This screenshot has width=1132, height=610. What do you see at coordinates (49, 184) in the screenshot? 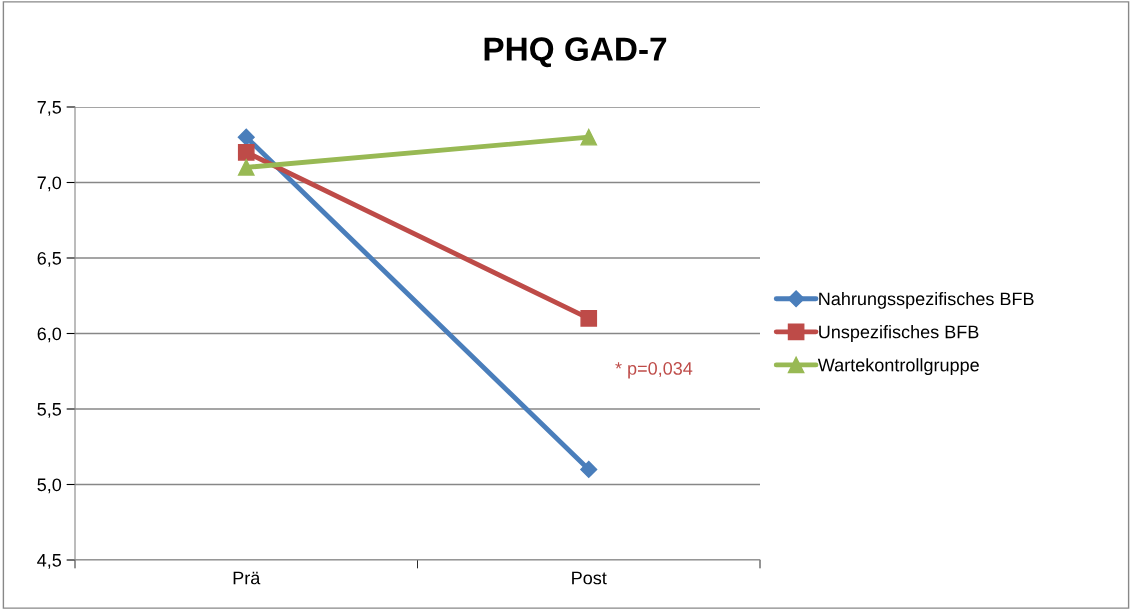
I see `y-tick-label: 7,0` at bounding box center [49, 184].